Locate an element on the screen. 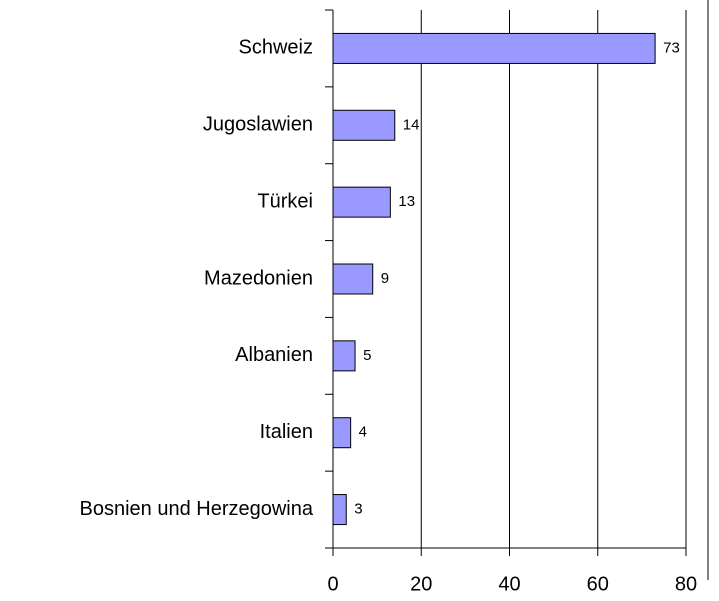 The image size is (719, 601). value-label: 9 is located at coordinates (385, 278).